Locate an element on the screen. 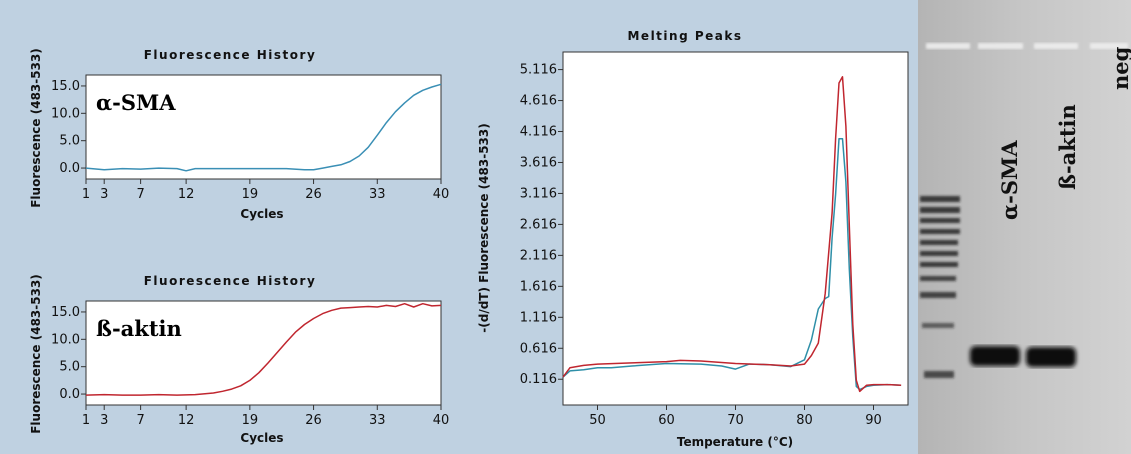 This screenshot has width=1131, height=454. chart-title: Melting Peaks is located at coordinates (684, 36).